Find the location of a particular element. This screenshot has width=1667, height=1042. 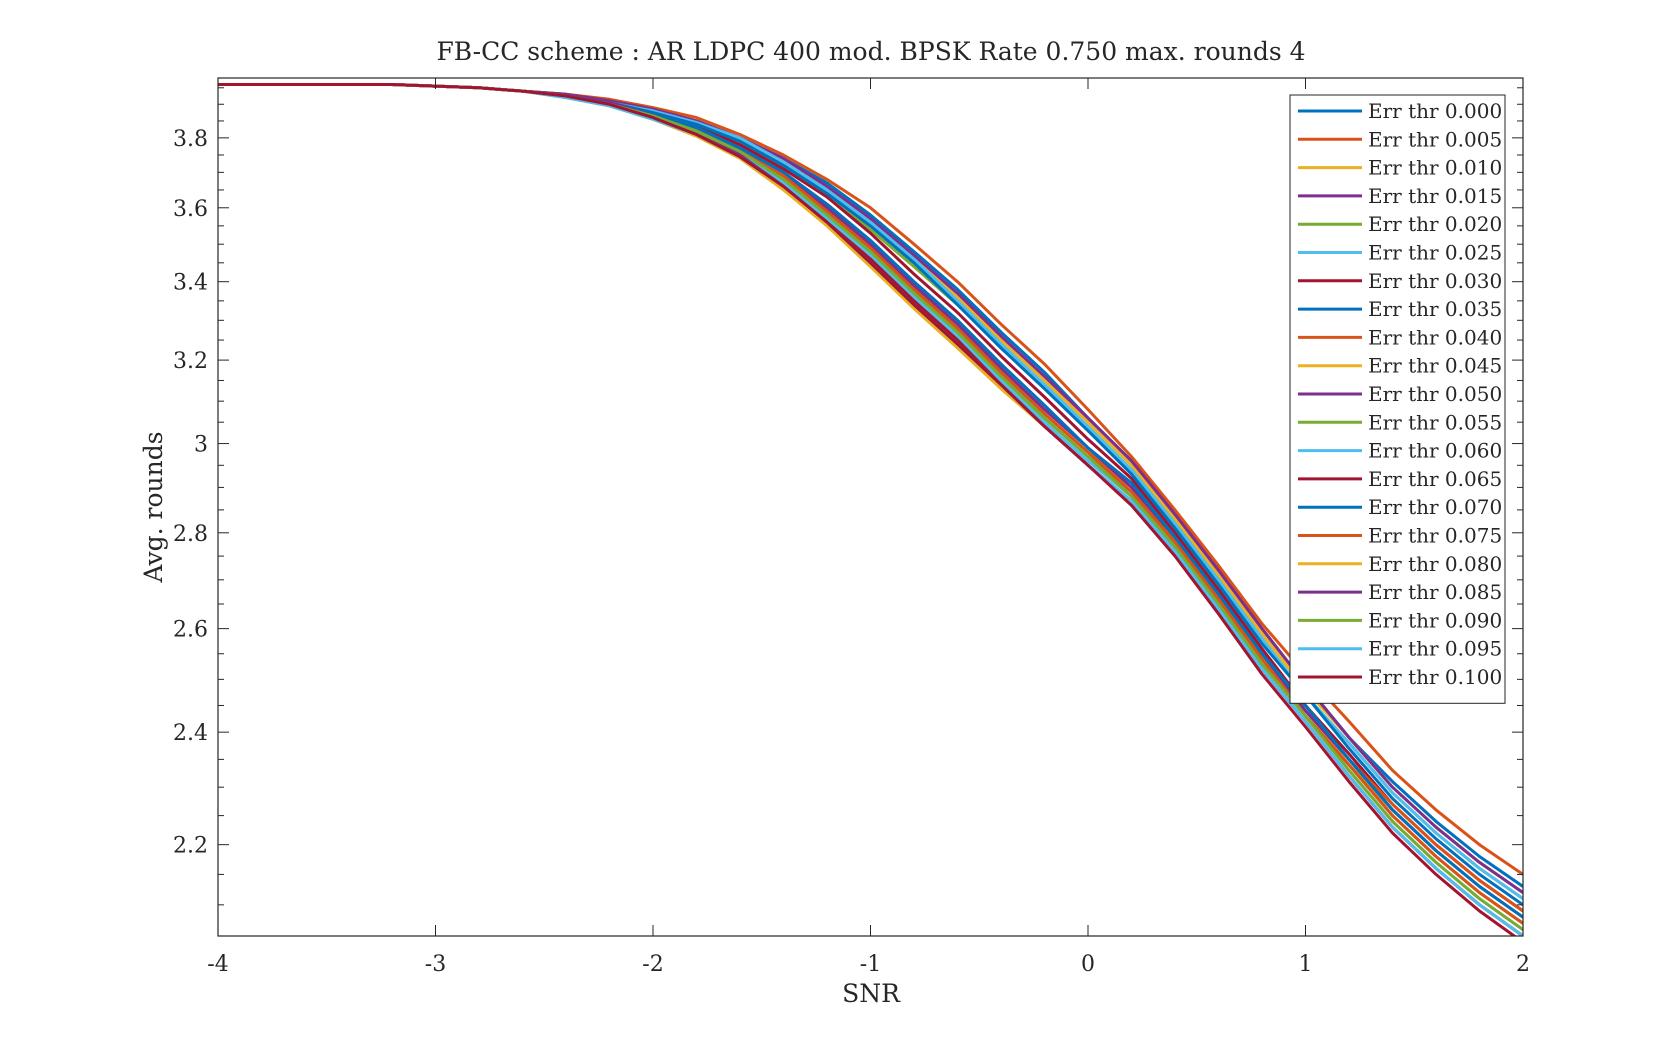

x-tick-label: 1 is located at coordinates (1306, 964).